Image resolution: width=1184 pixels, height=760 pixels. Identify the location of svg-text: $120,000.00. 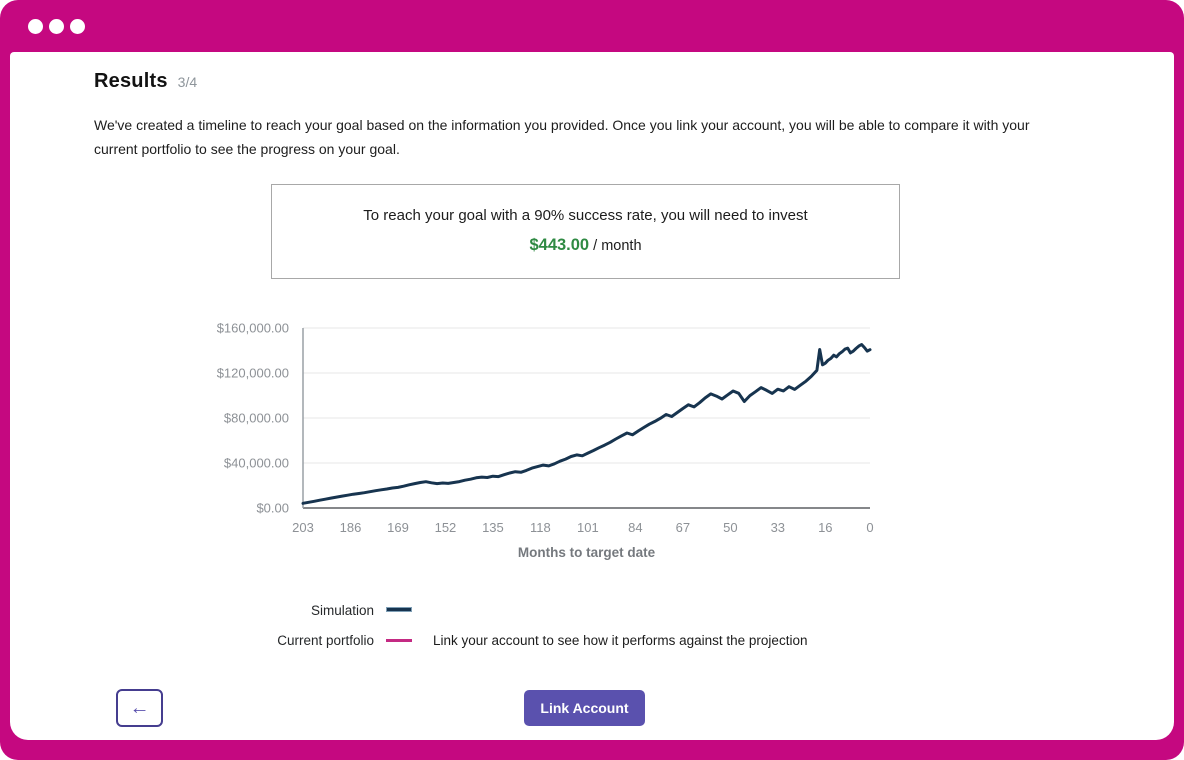
(253, 373).